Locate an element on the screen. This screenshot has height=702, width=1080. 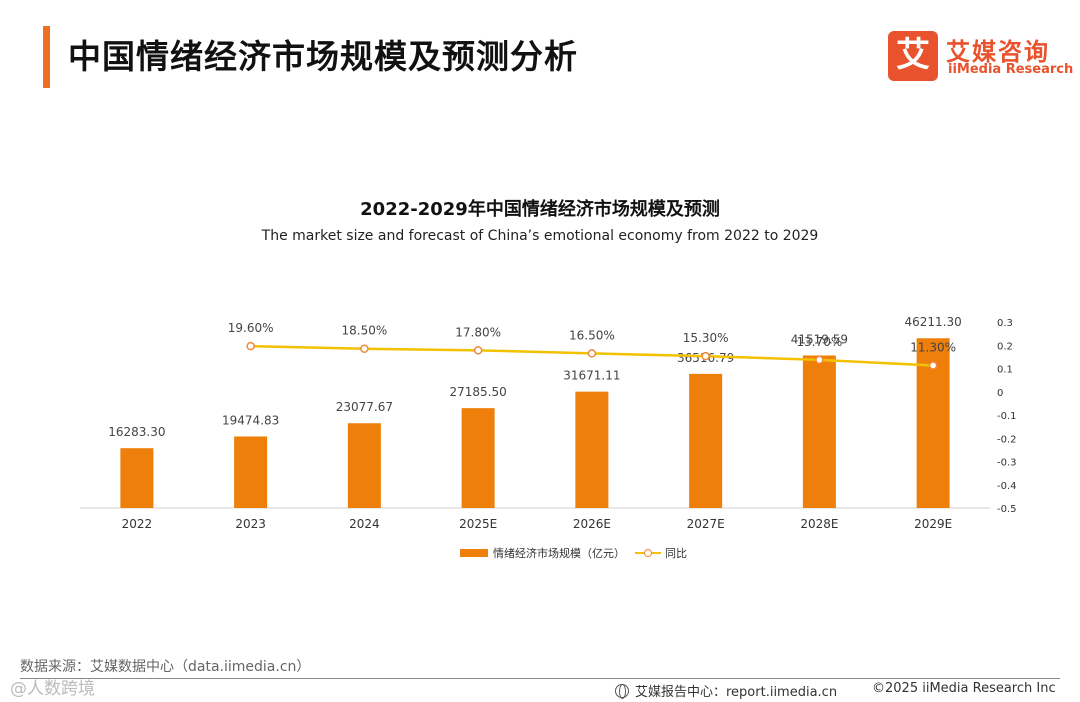
bar-2022 is located at coordinates (137, 478).